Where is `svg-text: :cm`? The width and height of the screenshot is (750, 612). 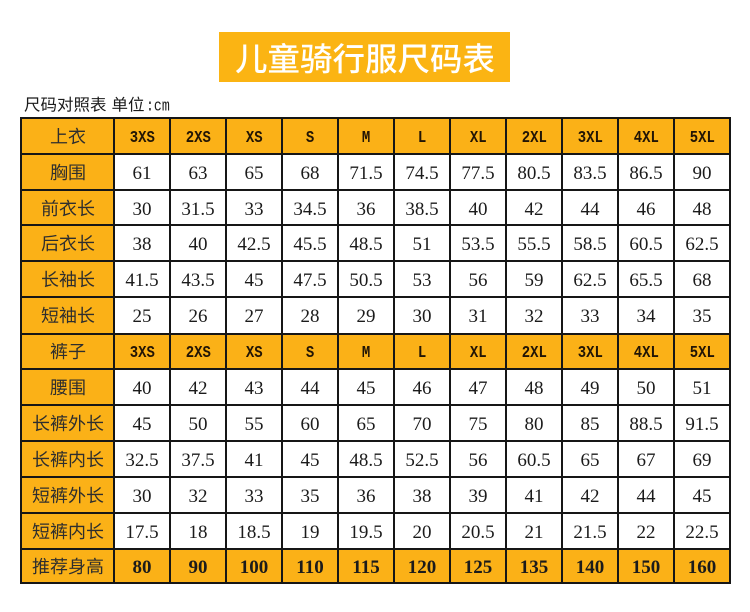
svg-text: :cm is located at coordinates (158, 106).